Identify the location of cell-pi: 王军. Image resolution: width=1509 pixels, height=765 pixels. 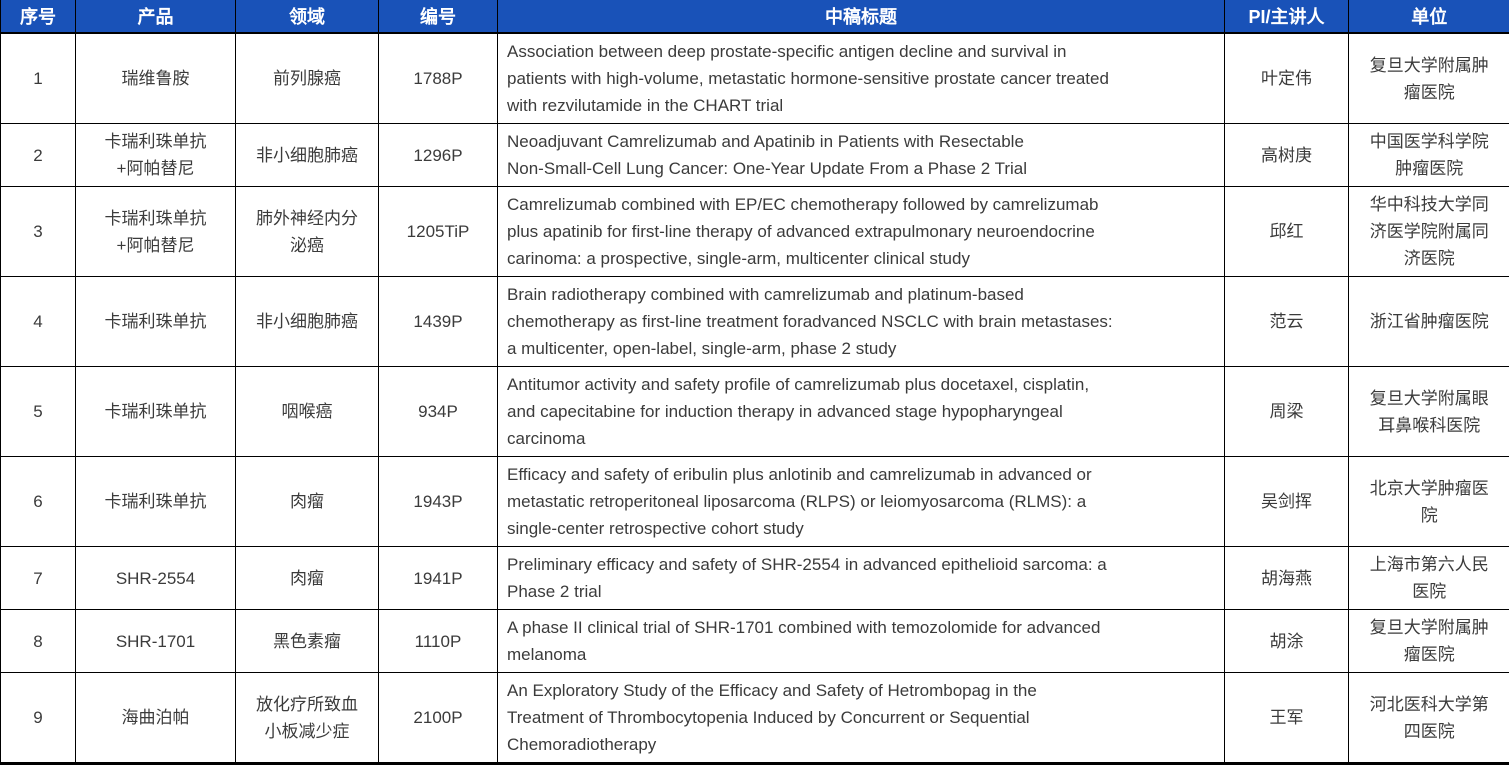
(1287, 718).